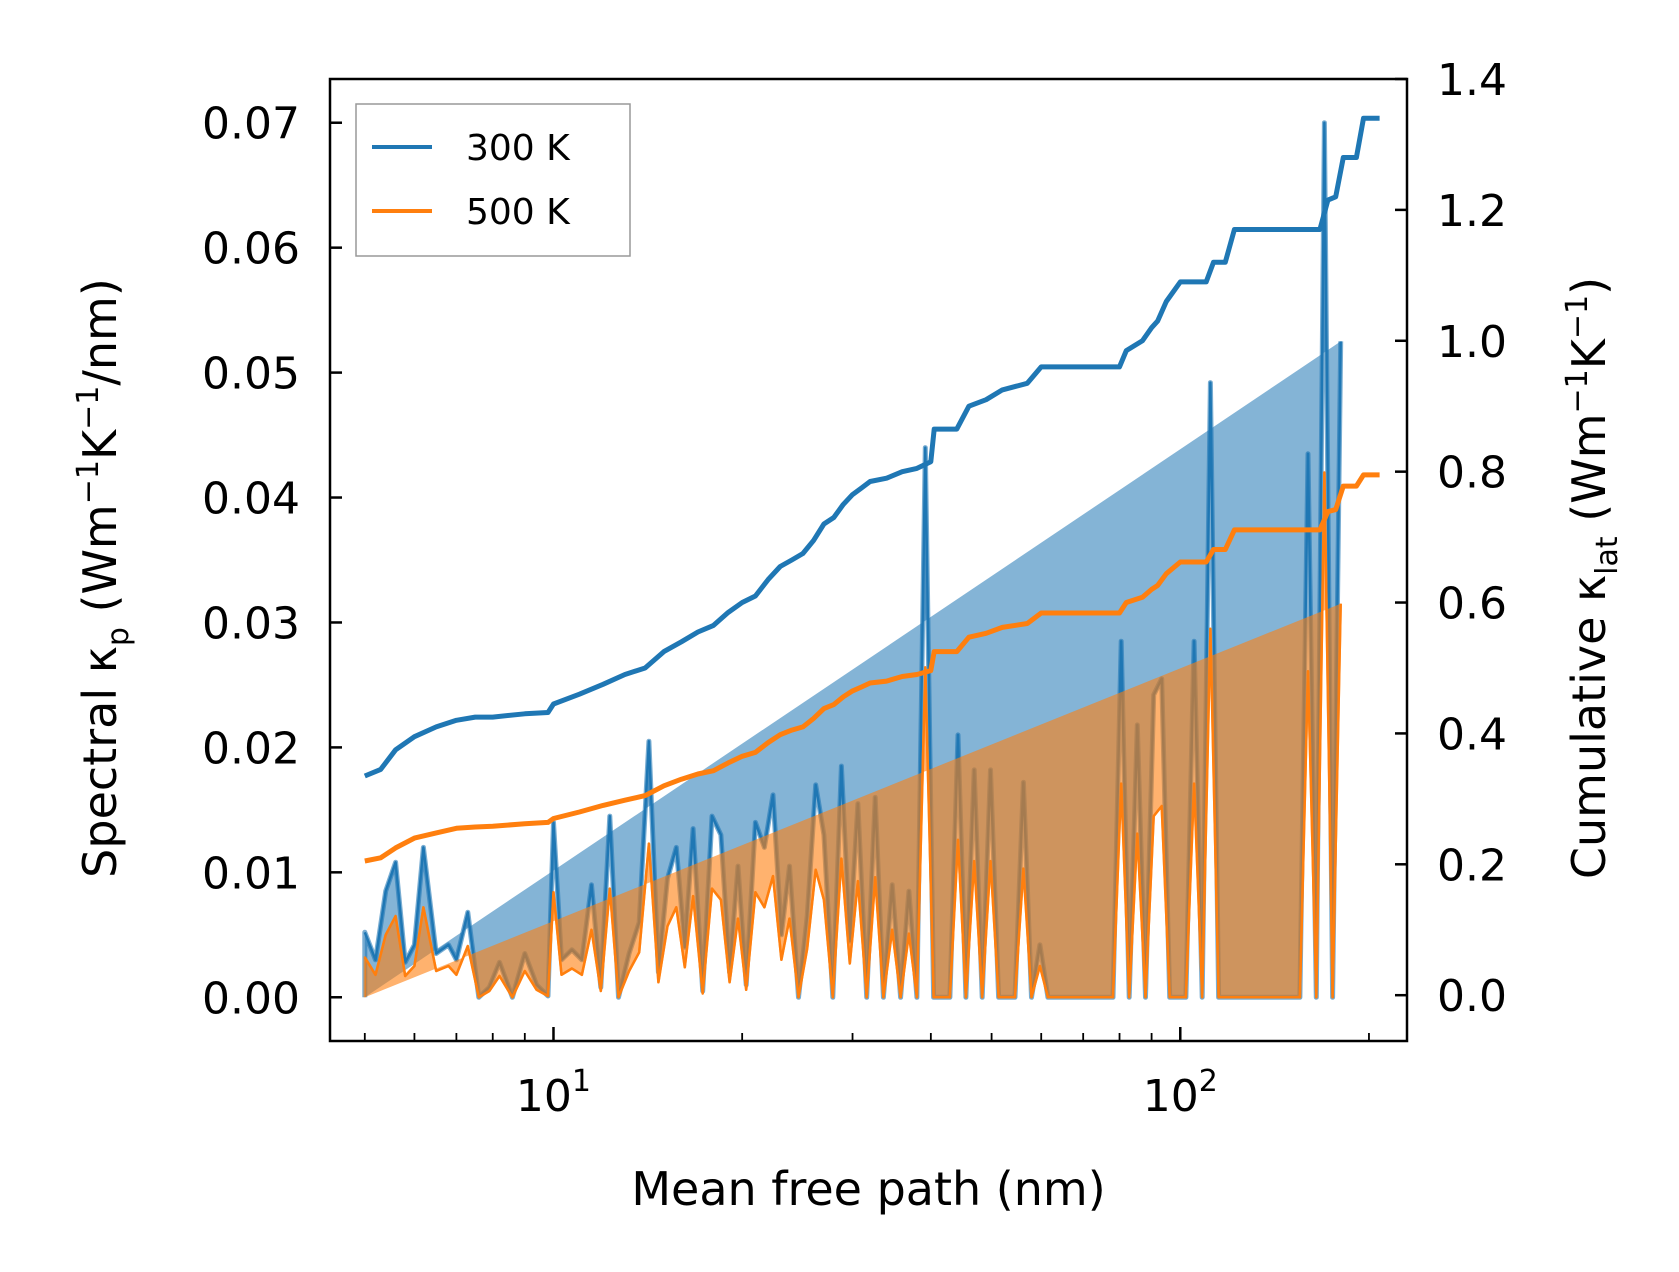 This screenshot has width=1679, height=1272. I want to click on x-tick-label: 10¹, so click(553, 1093).